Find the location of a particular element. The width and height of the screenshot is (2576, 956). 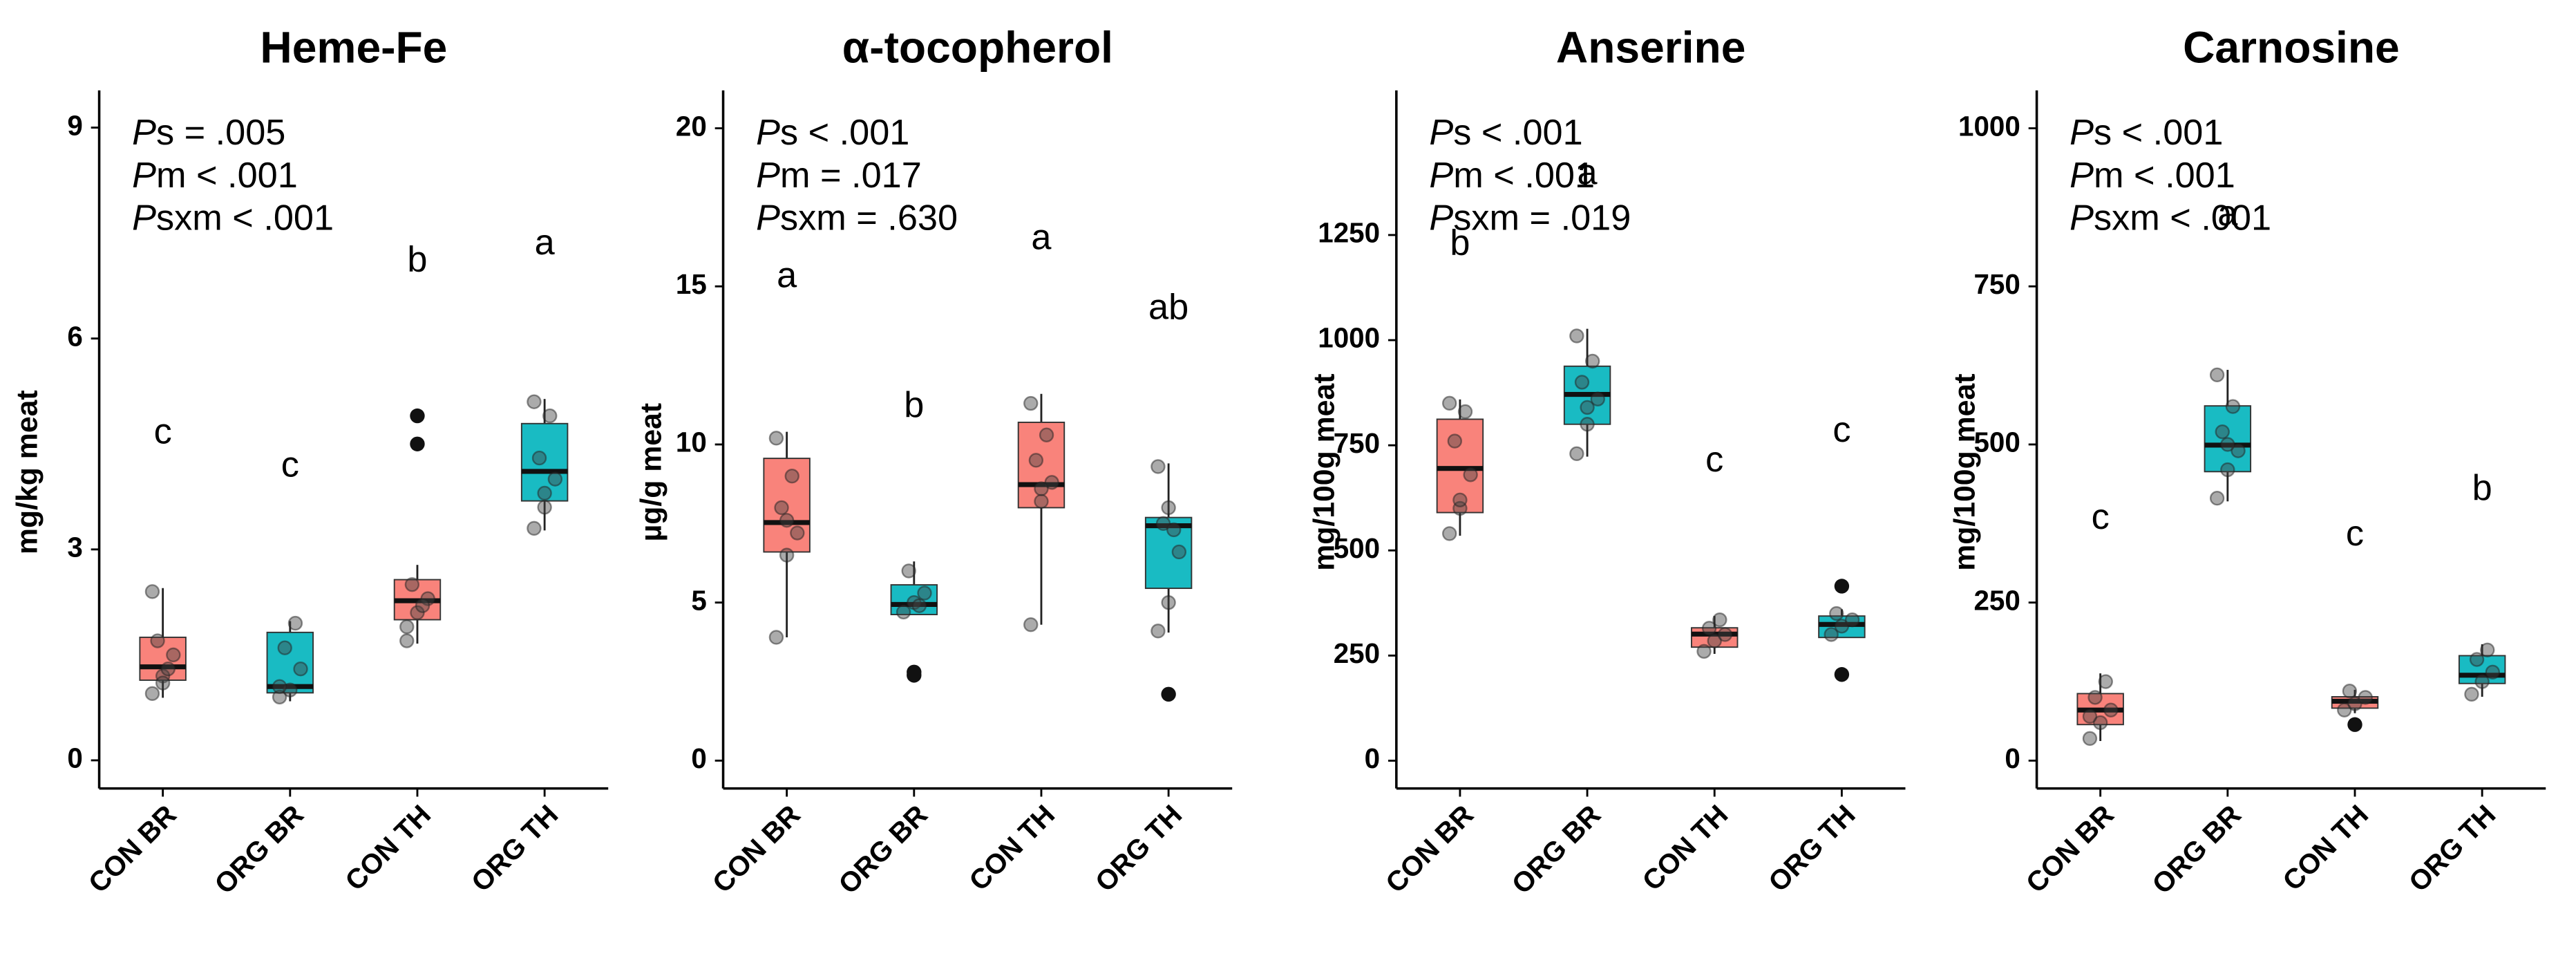

y-axis-label: µg/g meat is located at coordinates (650, 472).